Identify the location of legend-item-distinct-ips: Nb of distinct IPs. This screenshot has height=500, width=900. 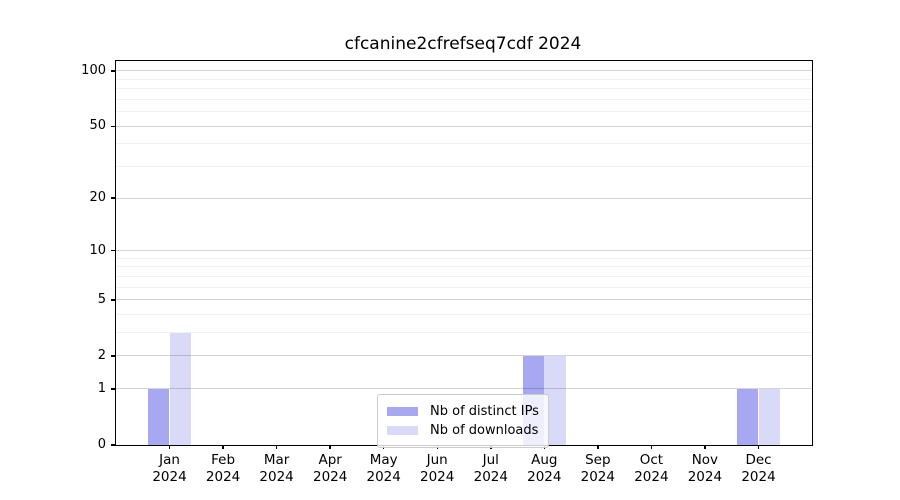
(463, 411).